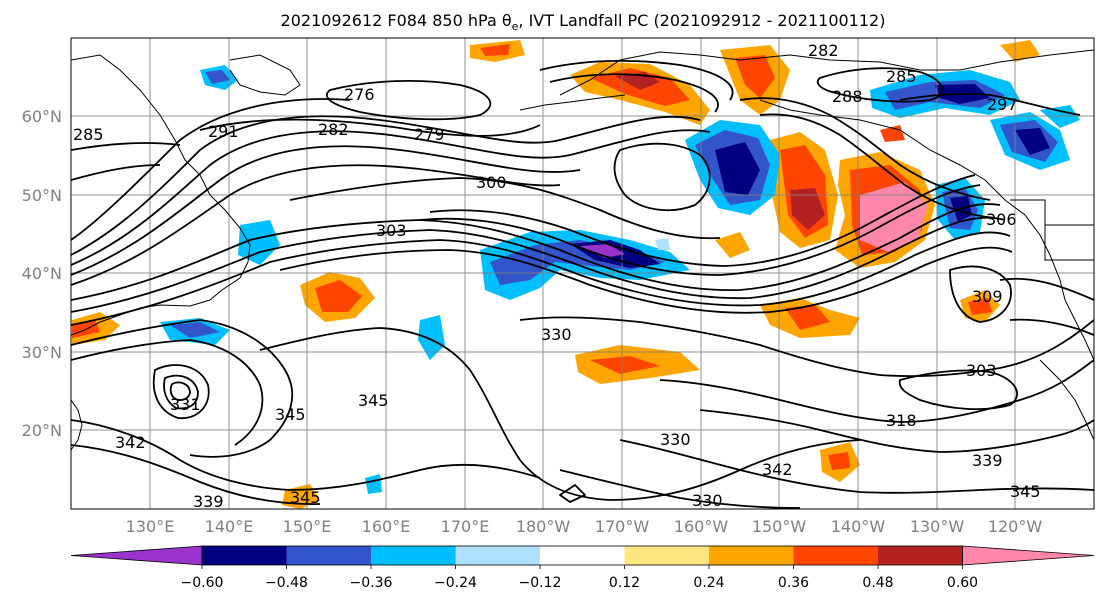 The width and height of the screenshot is (1105, 603). What do you see at coordinates (540, 583) in the screenshot?
I see `colorbar-tick-label: −0.12` at bounding box center [540, 583].